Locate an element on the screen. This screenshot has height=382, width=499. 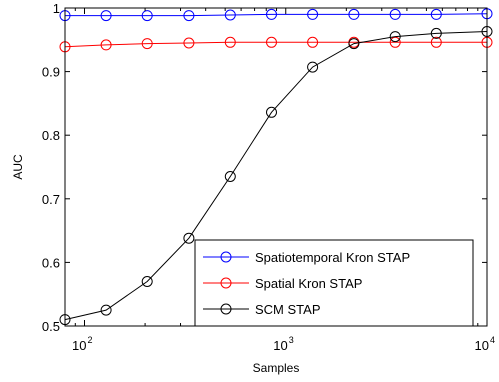
y-tick-label: 0.6 is located at coordinates (51, 262).